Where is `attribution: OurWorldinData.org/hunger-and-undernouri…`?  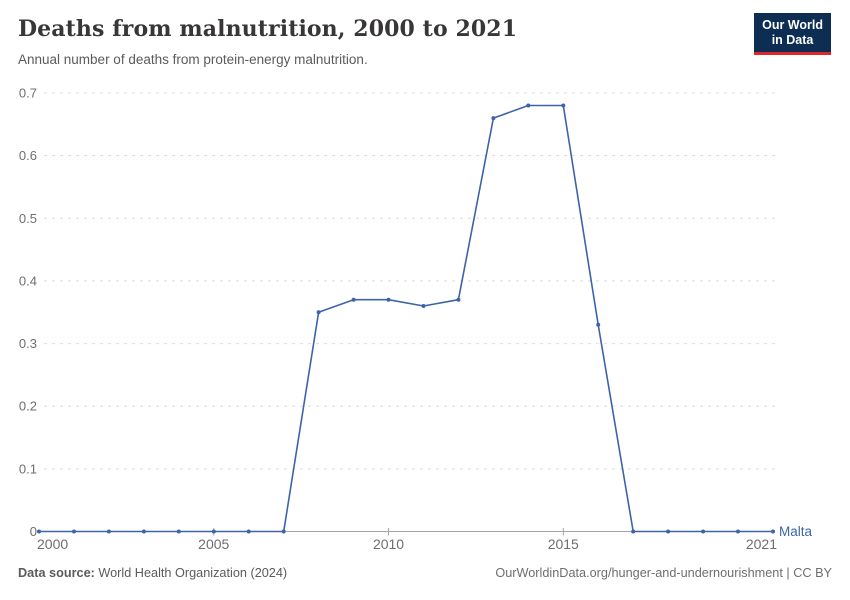
attribution: OurWorldinData.org/hunger-and-undernouri… is located at coordinates (663, 573).